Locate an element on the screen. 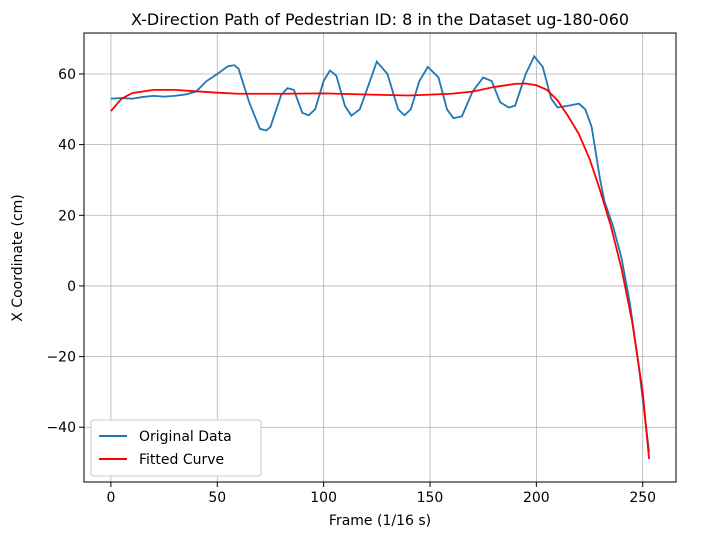 This screenshot has height=544, width=702. y-tick-label: 60 is located at coordinates (67, 75).